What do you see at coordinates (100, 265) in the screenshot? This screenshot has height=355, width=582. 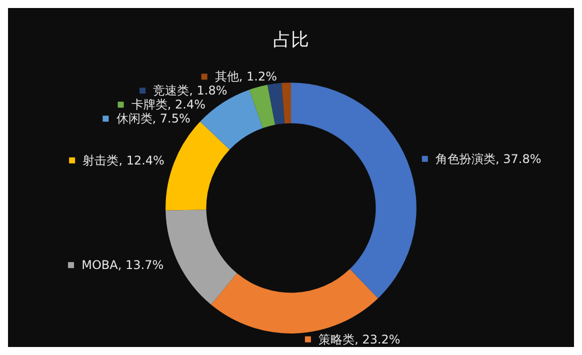 I see `legend-label: MOBA` at bounding box center [100, 265].